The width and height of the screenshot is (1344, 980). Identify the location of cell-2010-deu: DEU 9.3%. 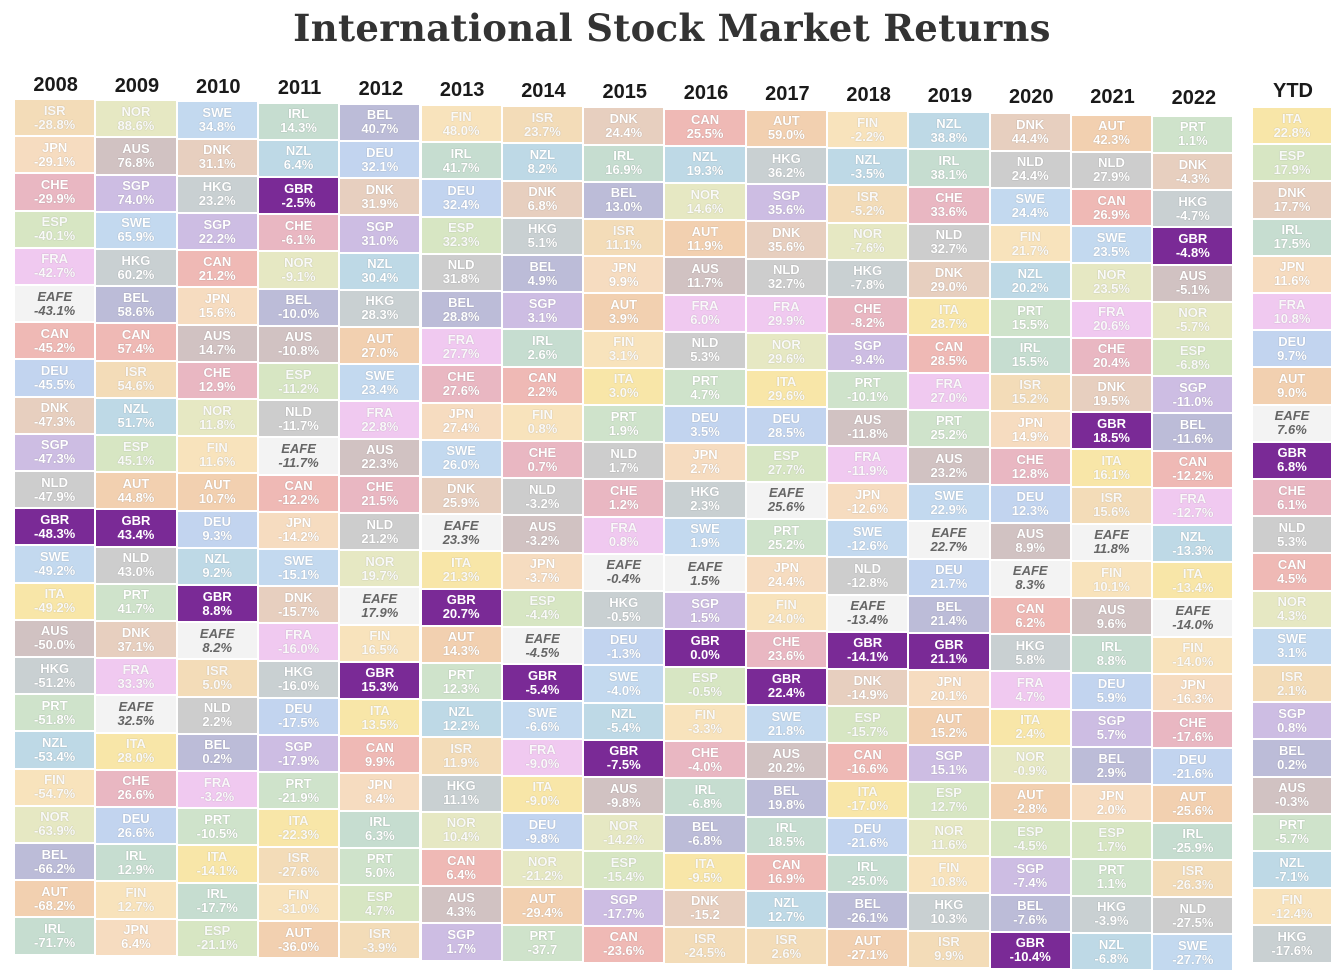
(218, 530).